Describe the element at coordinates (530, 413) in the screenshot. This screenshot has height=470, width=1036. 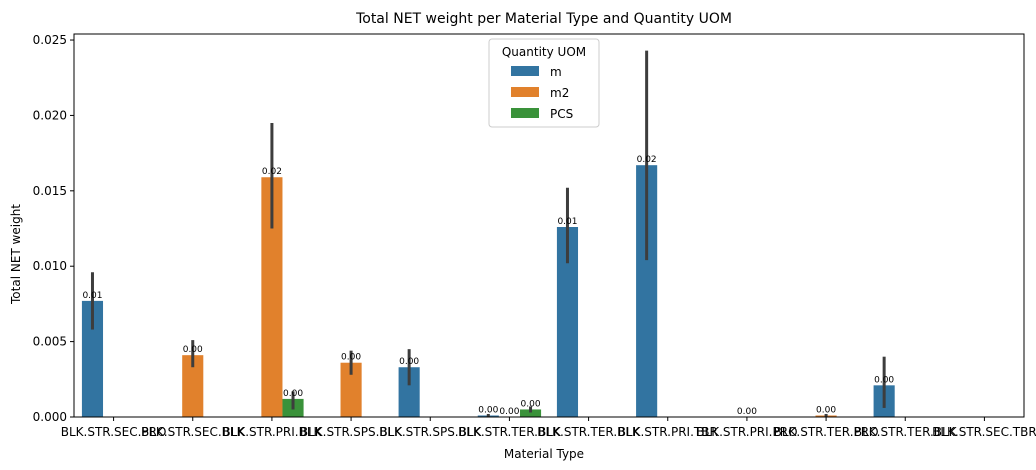
I see `bar-PCS` at that location.